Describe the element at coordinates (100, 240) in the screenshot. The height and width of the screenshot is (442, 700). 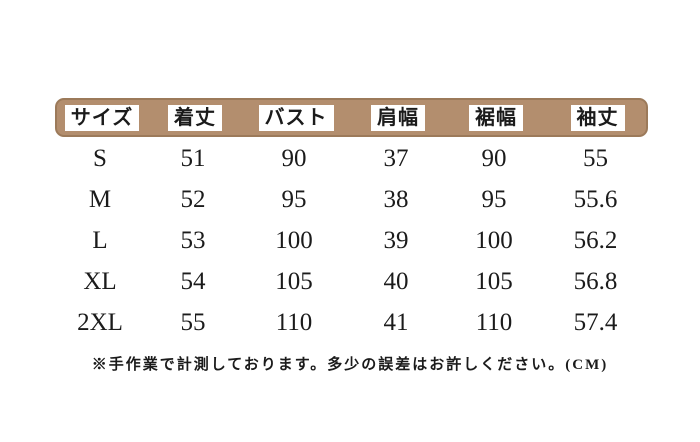
I see `size-label: L` at that location.